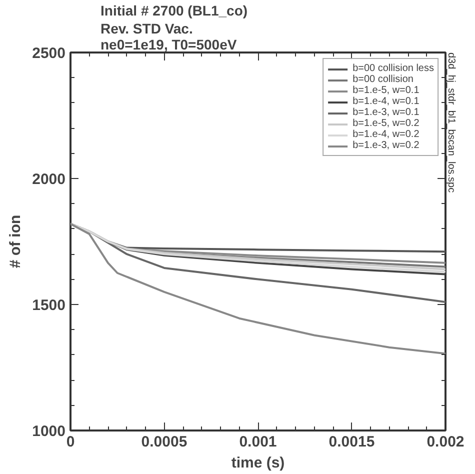 This screenshot has height=474, width=475. I want to click on x-axis-title: time (s), so click(258, 463).